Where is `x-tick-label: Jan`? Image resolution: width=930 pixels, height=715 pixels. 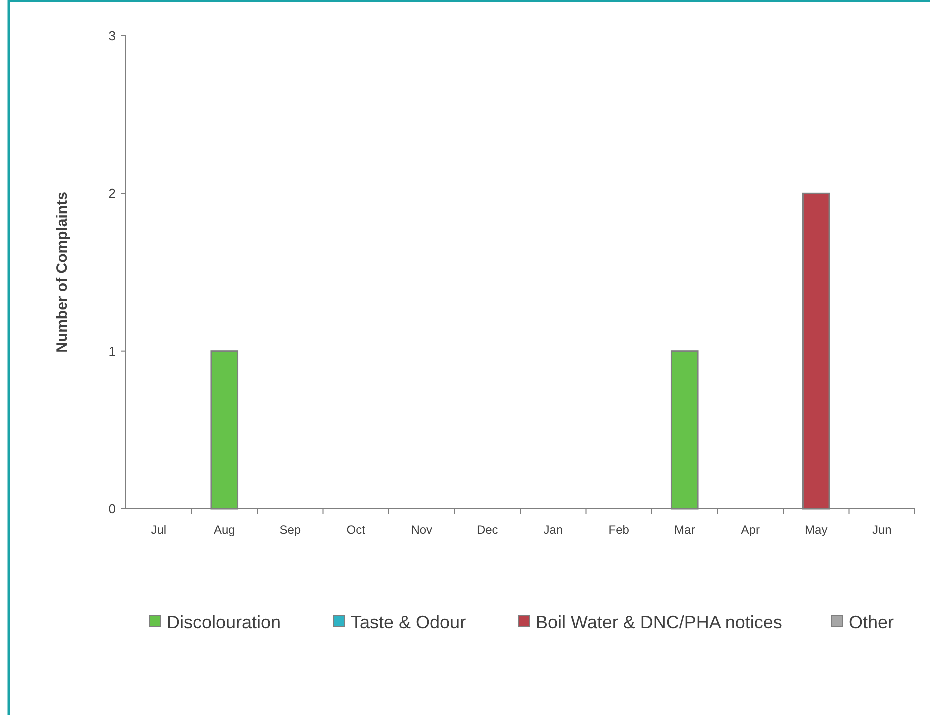 x-tick-label: Jan is located at coordinates (554, 530).